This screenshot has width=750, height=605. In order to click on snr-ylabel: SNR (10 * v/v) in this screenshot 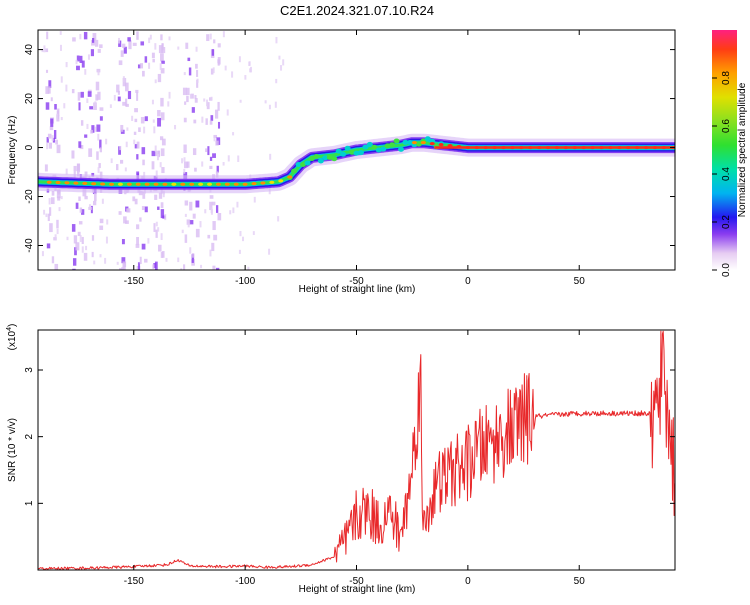, I will do `click(12, 450)`.